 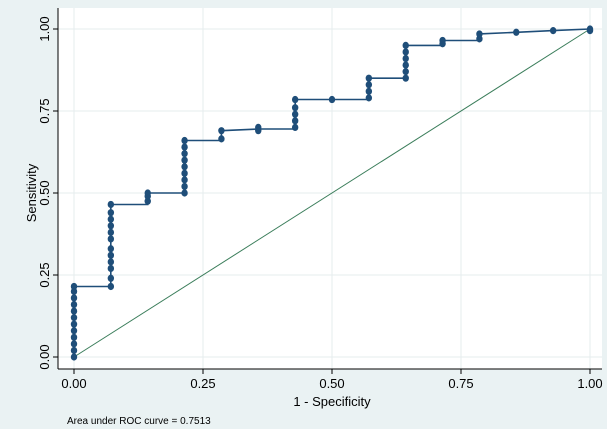 What do you see at coordinates (331, 383) in the screenshot?
I see `x-tick-label: 0.50` at bounding box center [331, 383].